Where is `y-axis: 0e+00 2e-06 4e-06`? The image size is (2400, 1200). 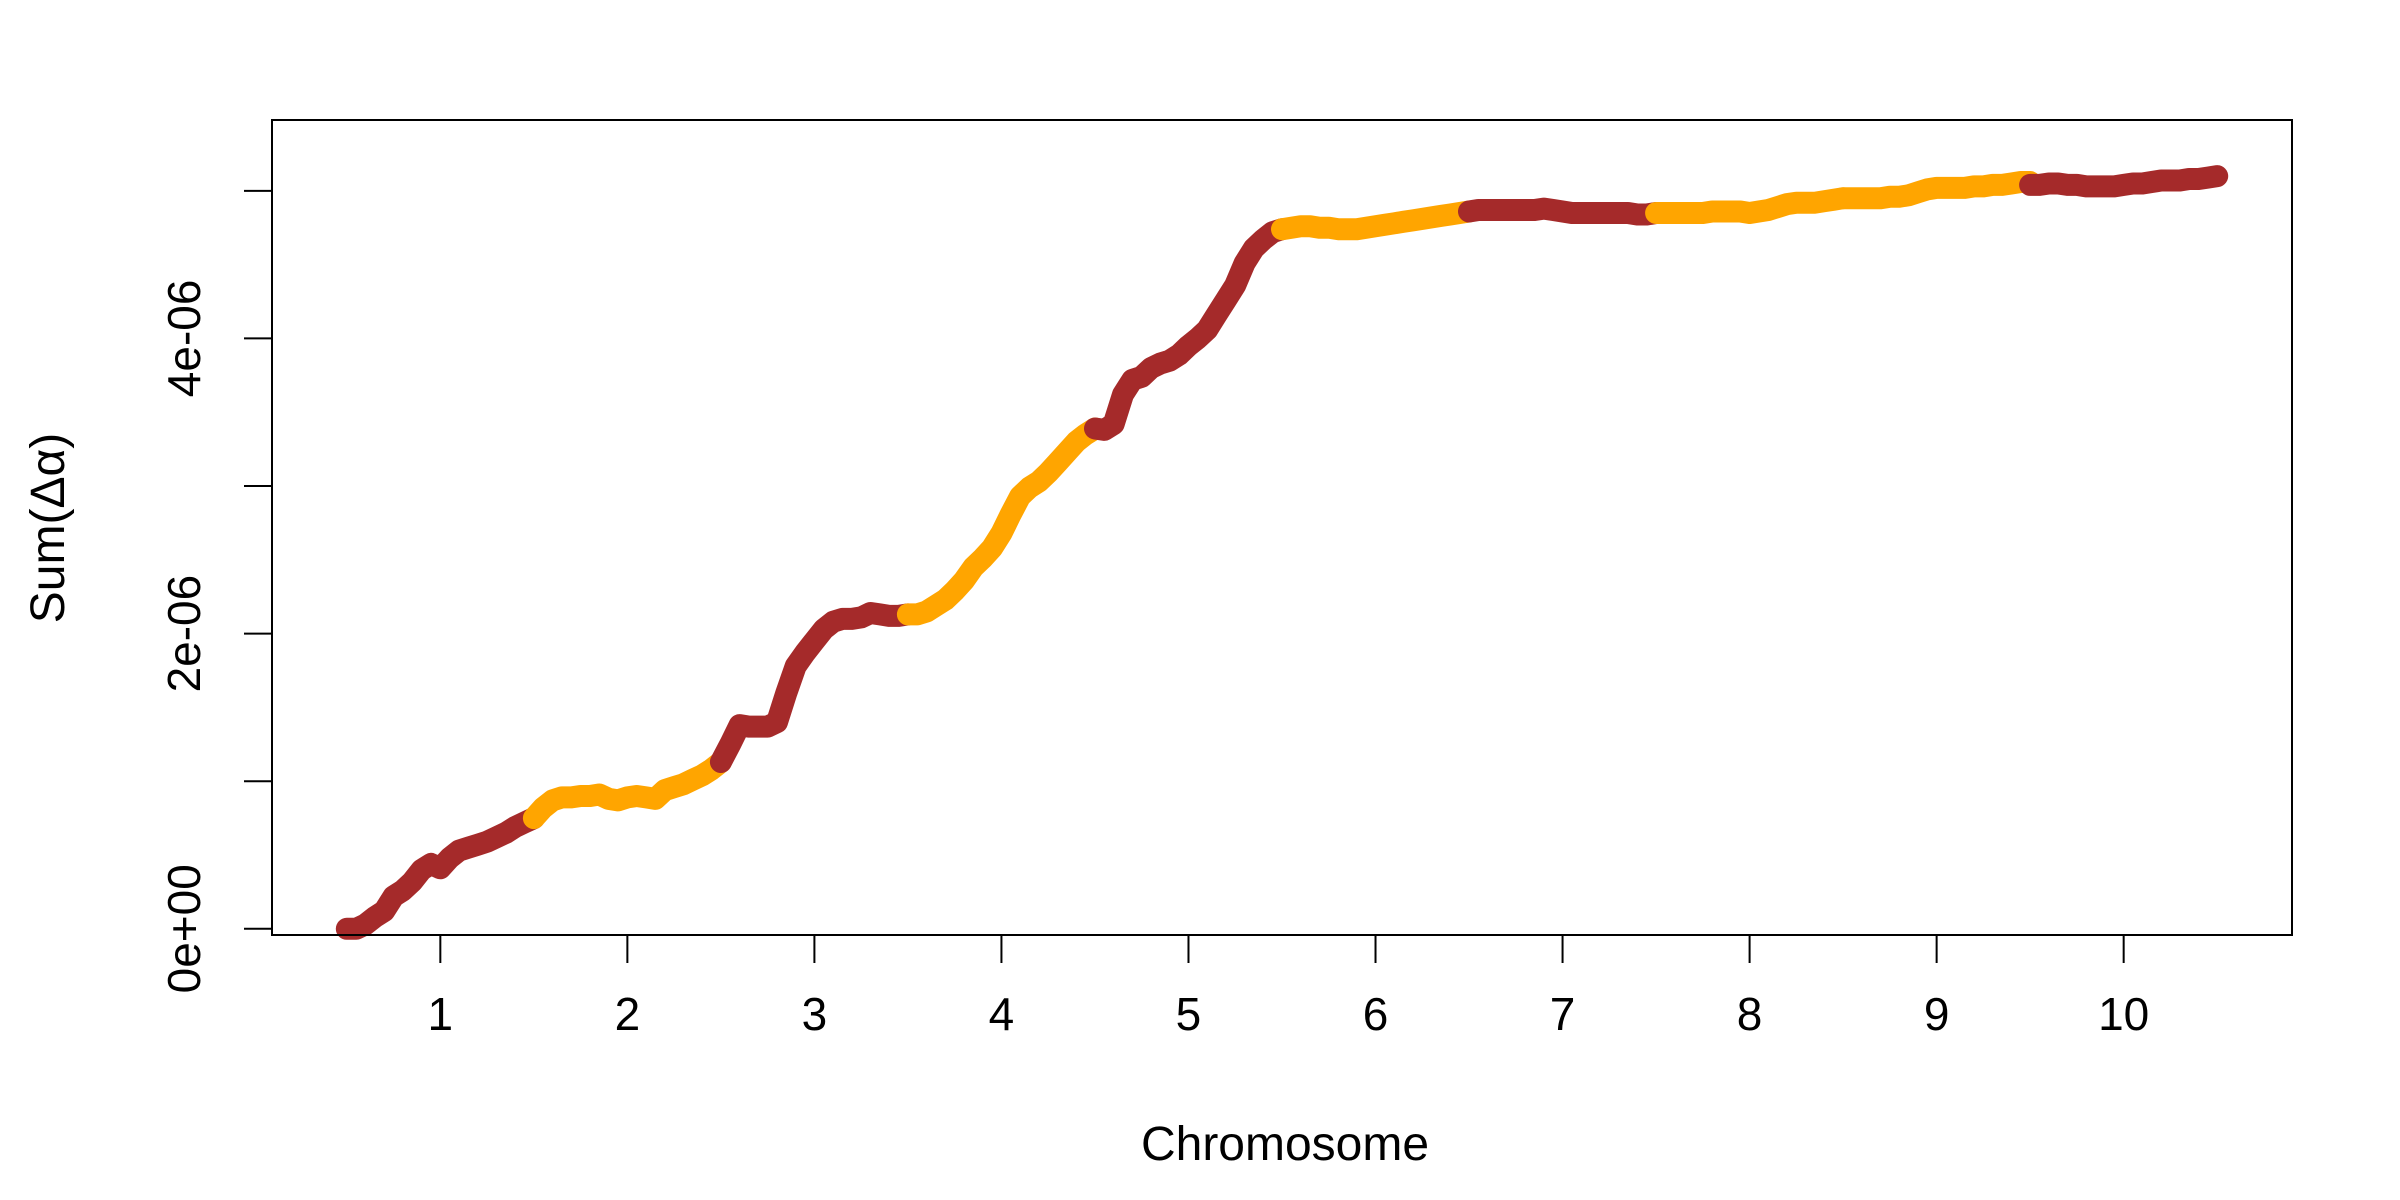
y-axis: 0e+00 2e-06 4e-06 is located at coordinates (215, 591).